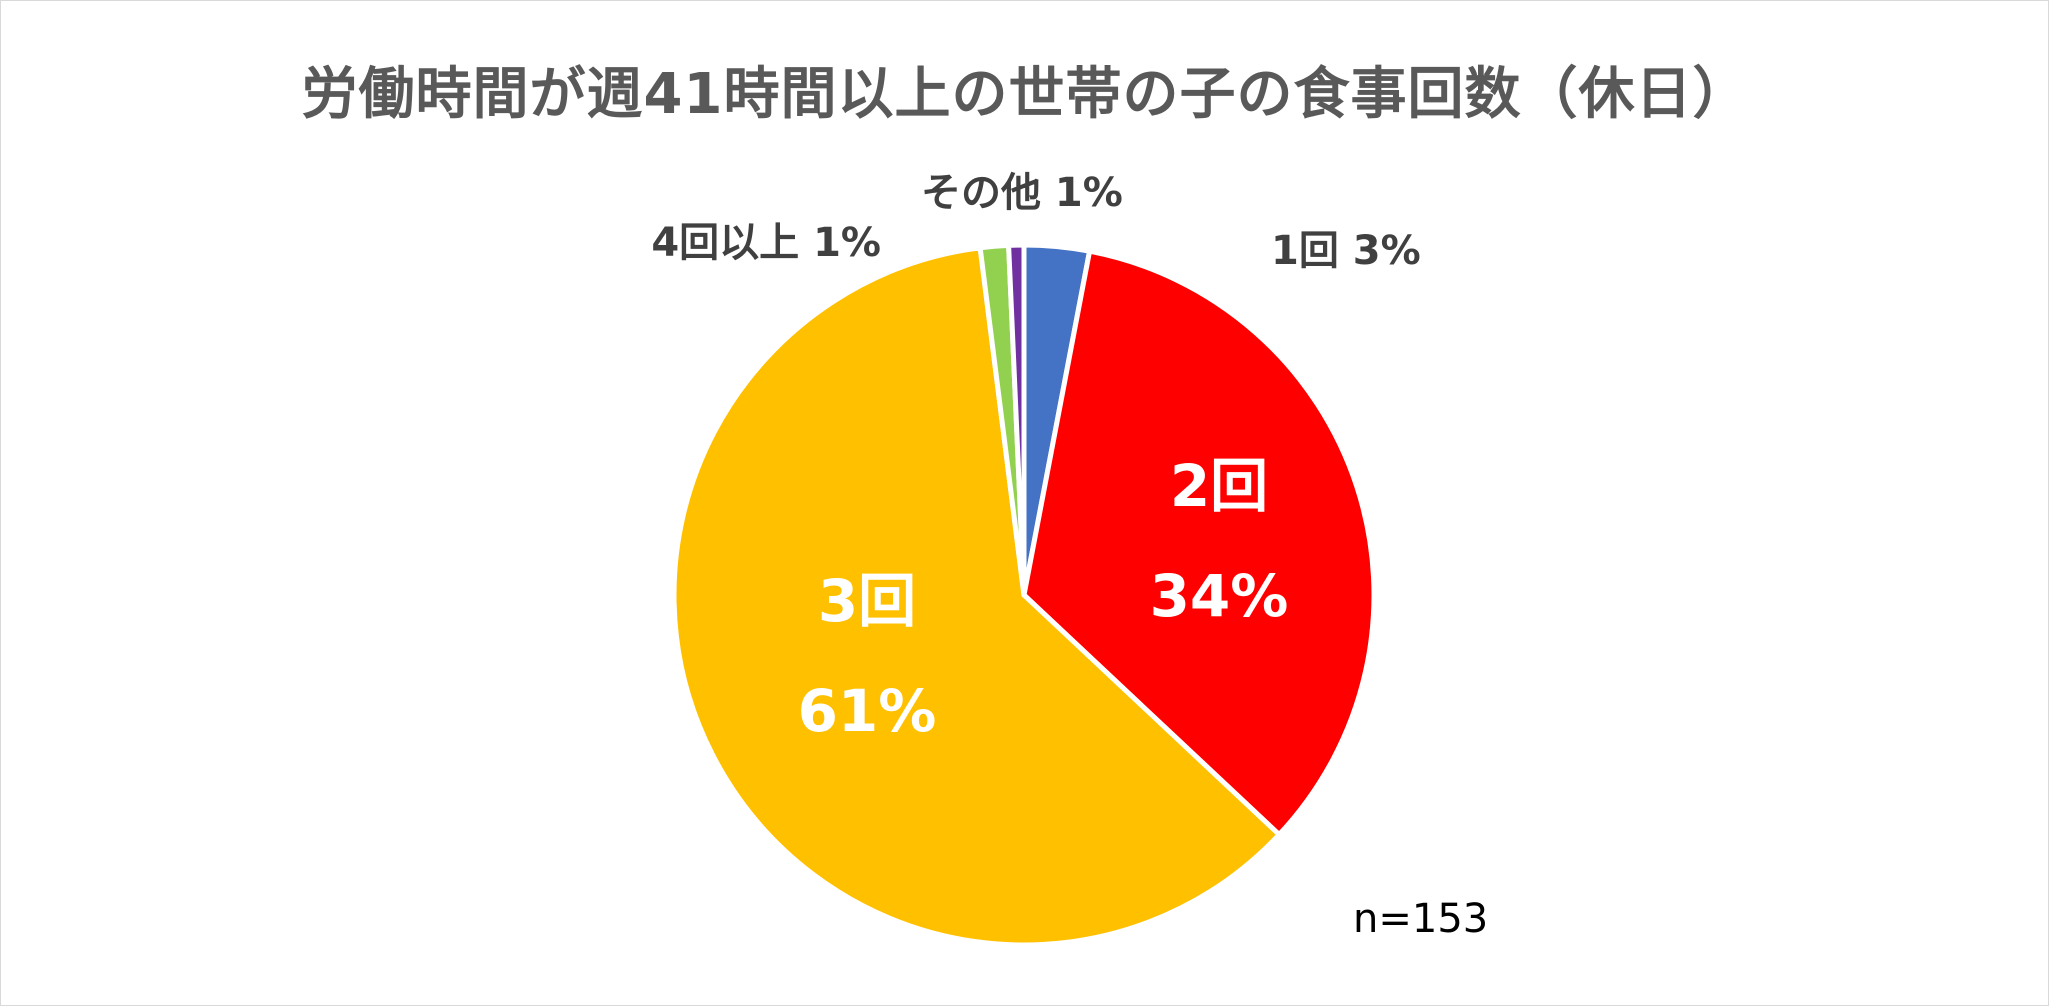 The image size is (2049, 1007). I want to click on slice-2kai-percent-label: 34%, so click(1219, 596).